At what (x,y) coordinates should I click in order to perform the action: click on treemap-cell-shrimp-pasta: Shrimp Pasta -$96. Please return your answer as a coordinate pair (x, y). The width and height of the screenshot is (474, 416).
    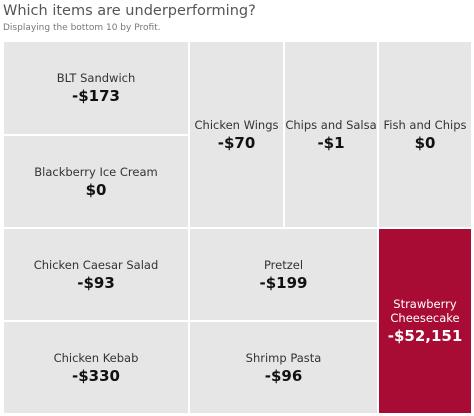
    Looking at the image, I should click on (283, 367).